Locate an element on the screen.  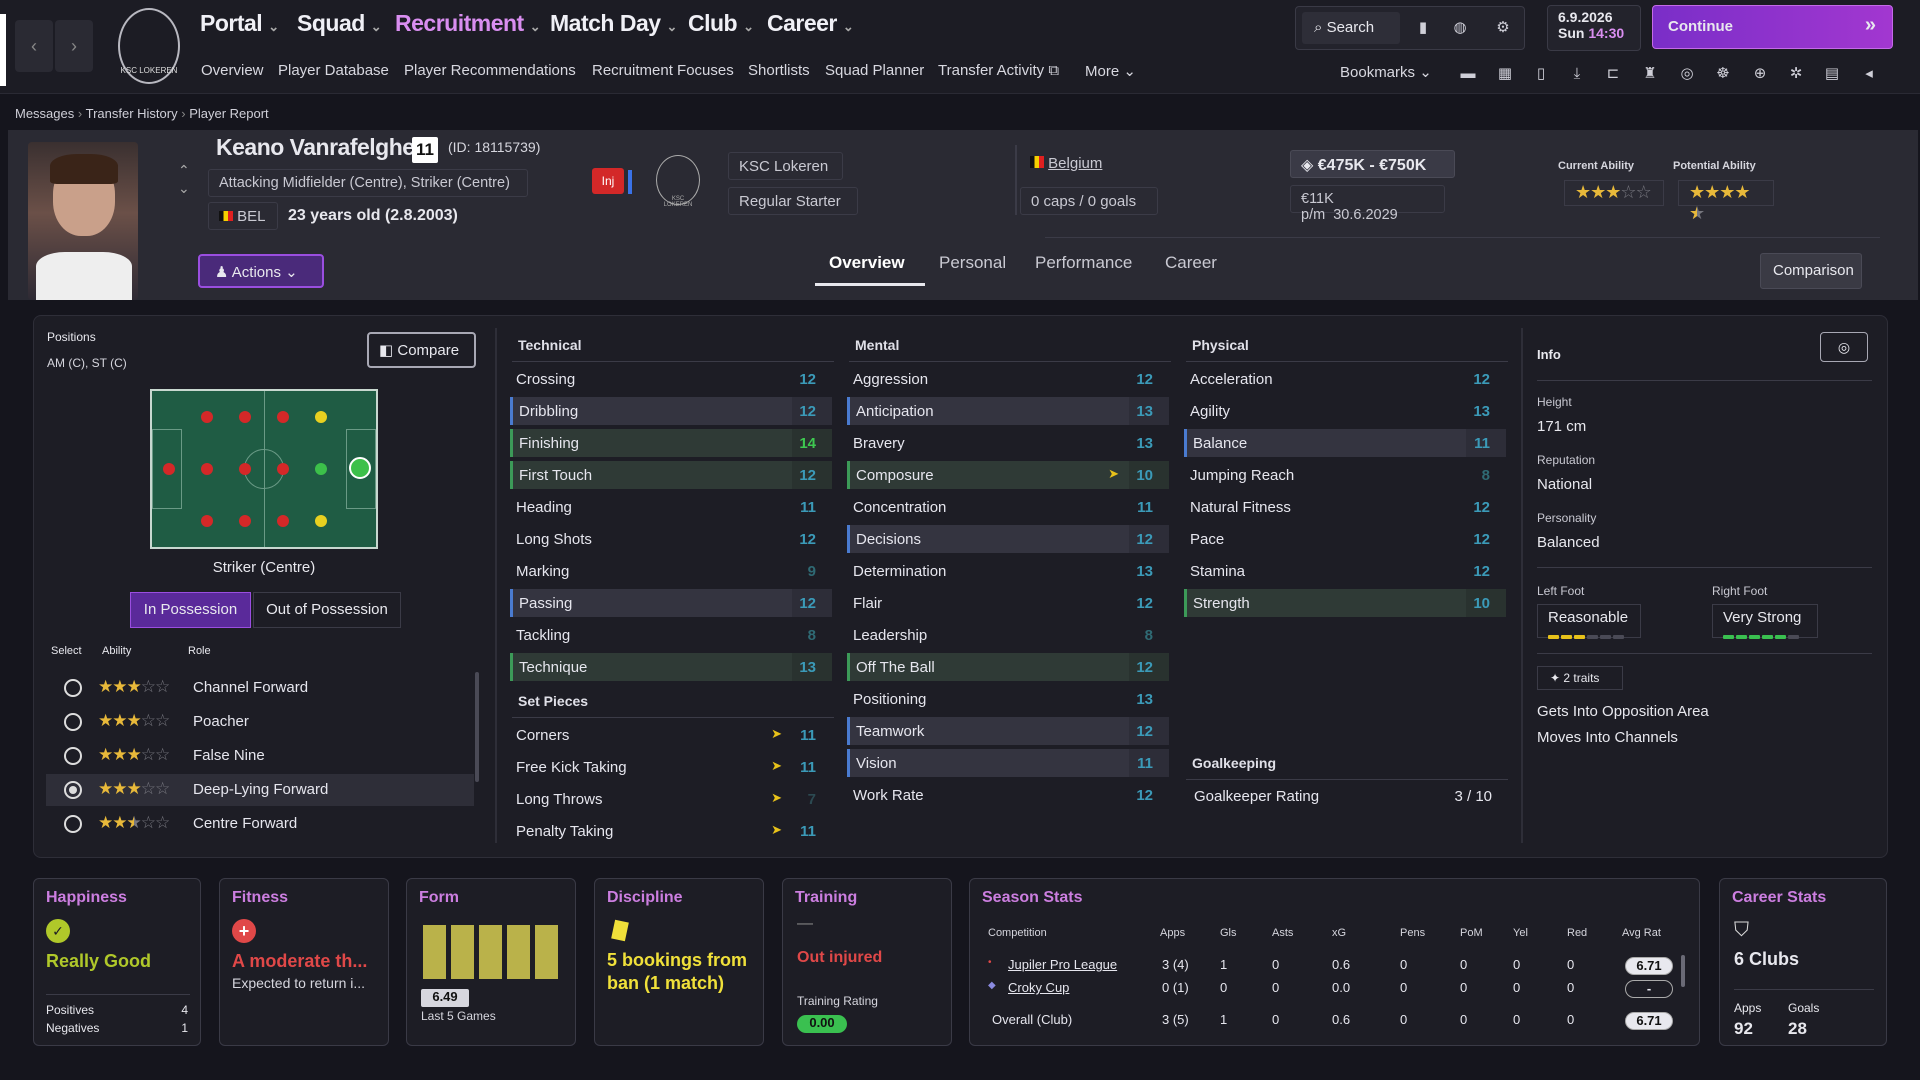
form-card: Form 6.49 Last 5 Games is located at coordinates (491, 962).